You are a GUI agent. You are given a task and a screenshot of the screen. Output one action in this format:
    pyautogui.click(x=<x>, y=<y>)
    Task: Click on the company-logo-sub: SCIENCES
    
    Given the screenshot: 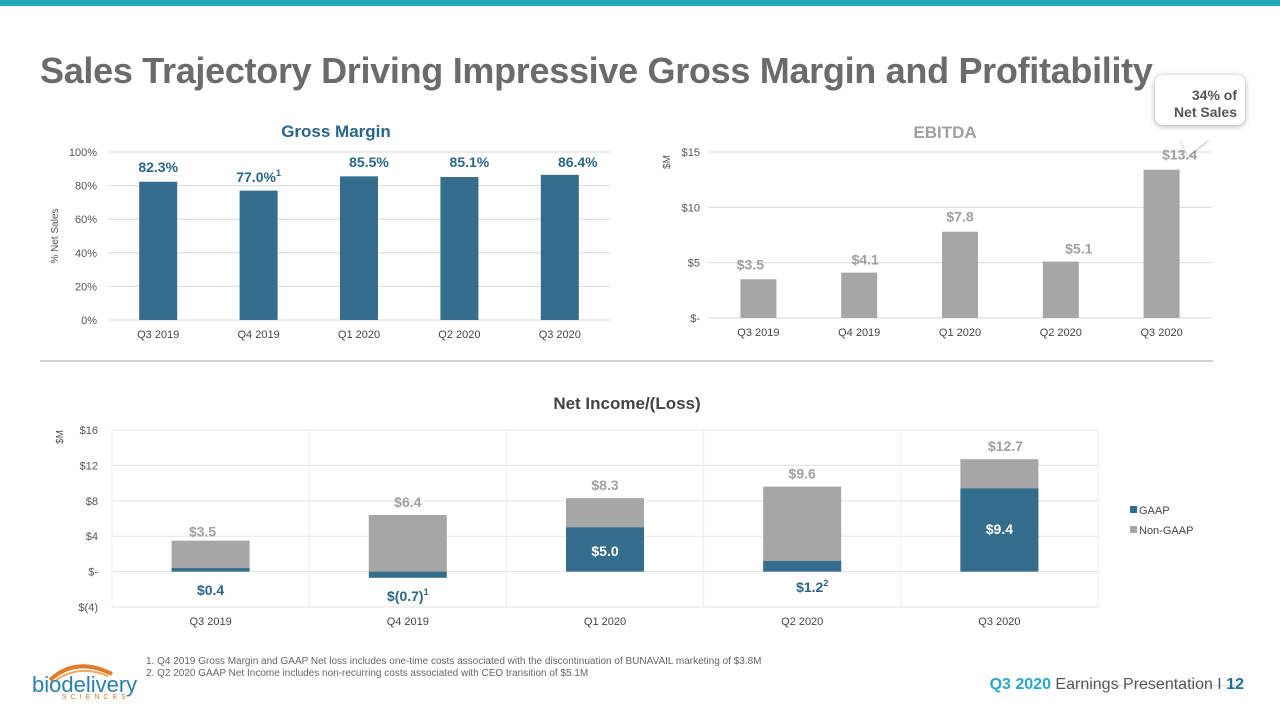 What is the action you would take?
    pyautogui.click(x=96, y=697)
    